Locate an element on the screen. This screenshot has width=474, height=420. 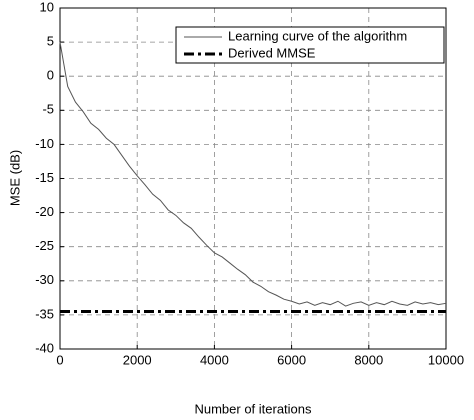
y-tick-label: 5 is located at coordinates (50, 41).